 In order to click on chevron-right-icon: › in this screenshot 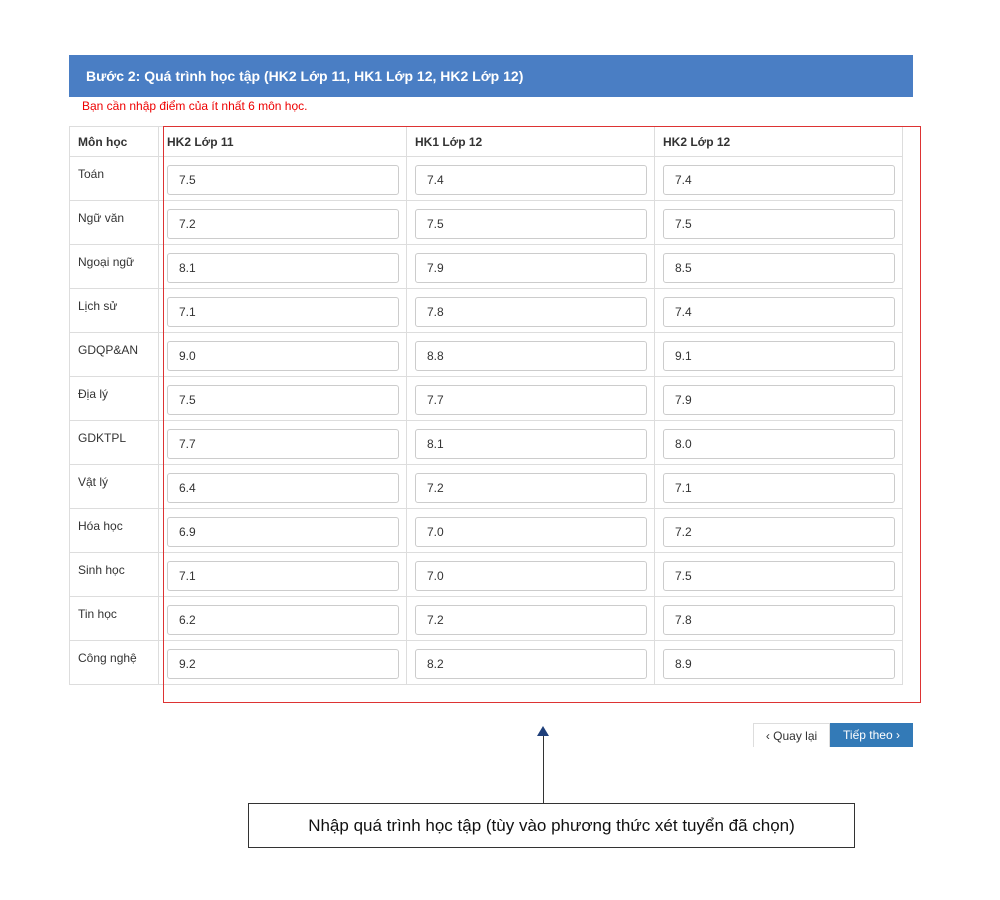, I will do `click(896, 735)`.